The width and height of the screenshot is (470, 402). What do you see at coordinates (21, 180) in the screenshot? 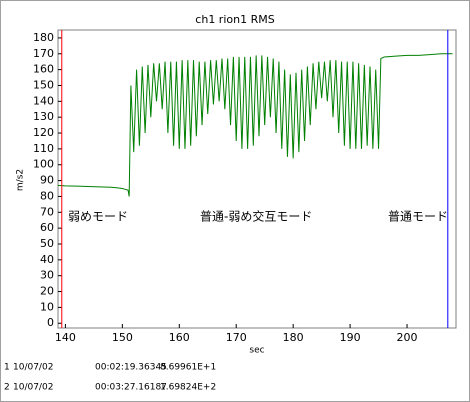
I see `y-axis-label: m/s2` at bounding box center [21, 180].